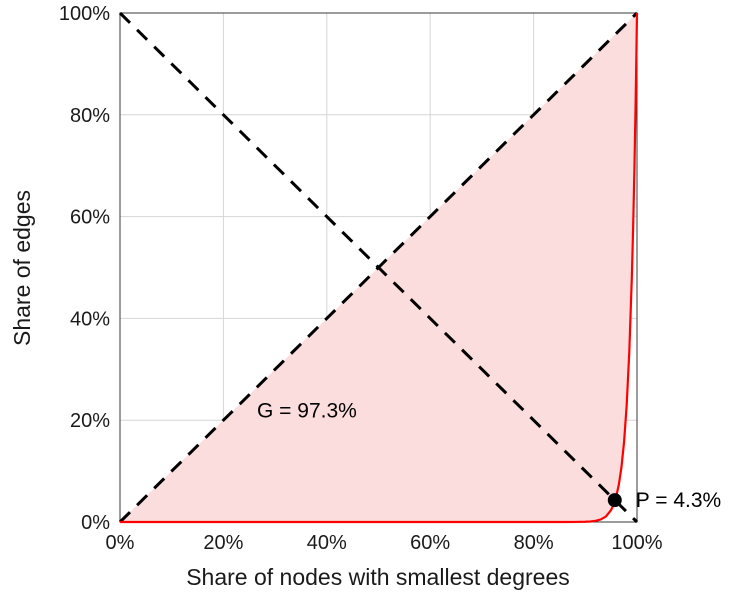 Image resolution: width=756 pixels, height=600 pixels. Describe the element at coordinates (90, 218) in the screenshot. I see `y-tick-label: 60%` at that location.